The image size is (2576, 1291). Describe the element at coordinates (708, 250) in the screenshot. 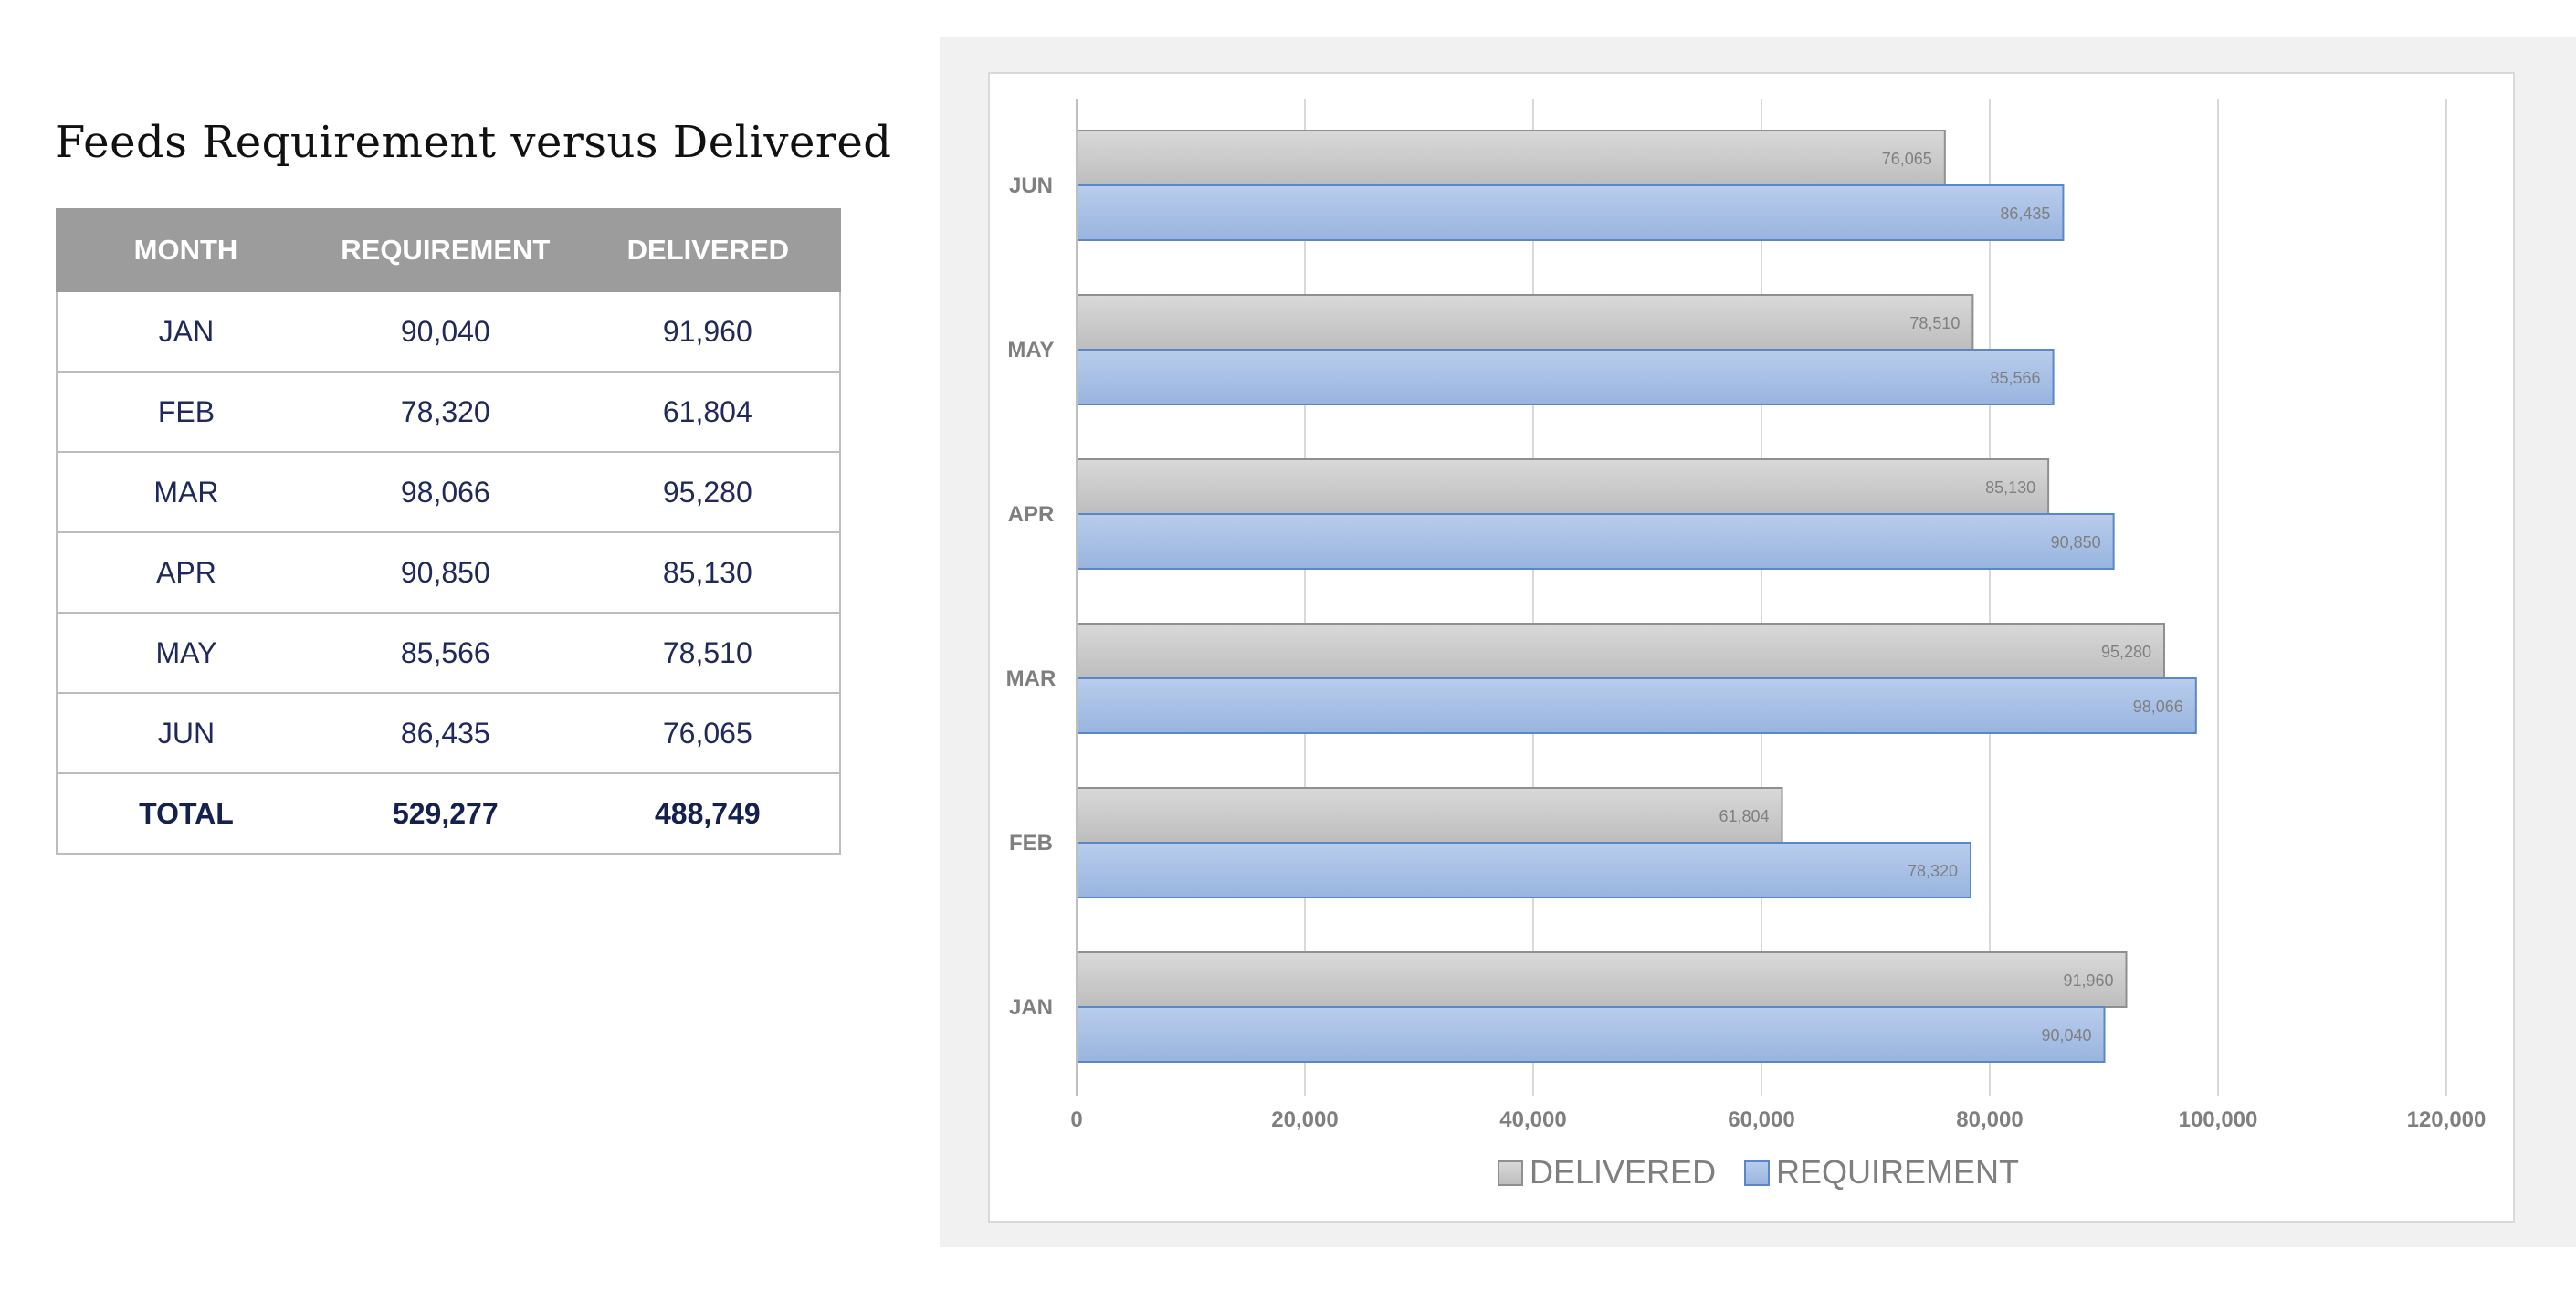

I see `header-delivered: DELIVERED` at that location.